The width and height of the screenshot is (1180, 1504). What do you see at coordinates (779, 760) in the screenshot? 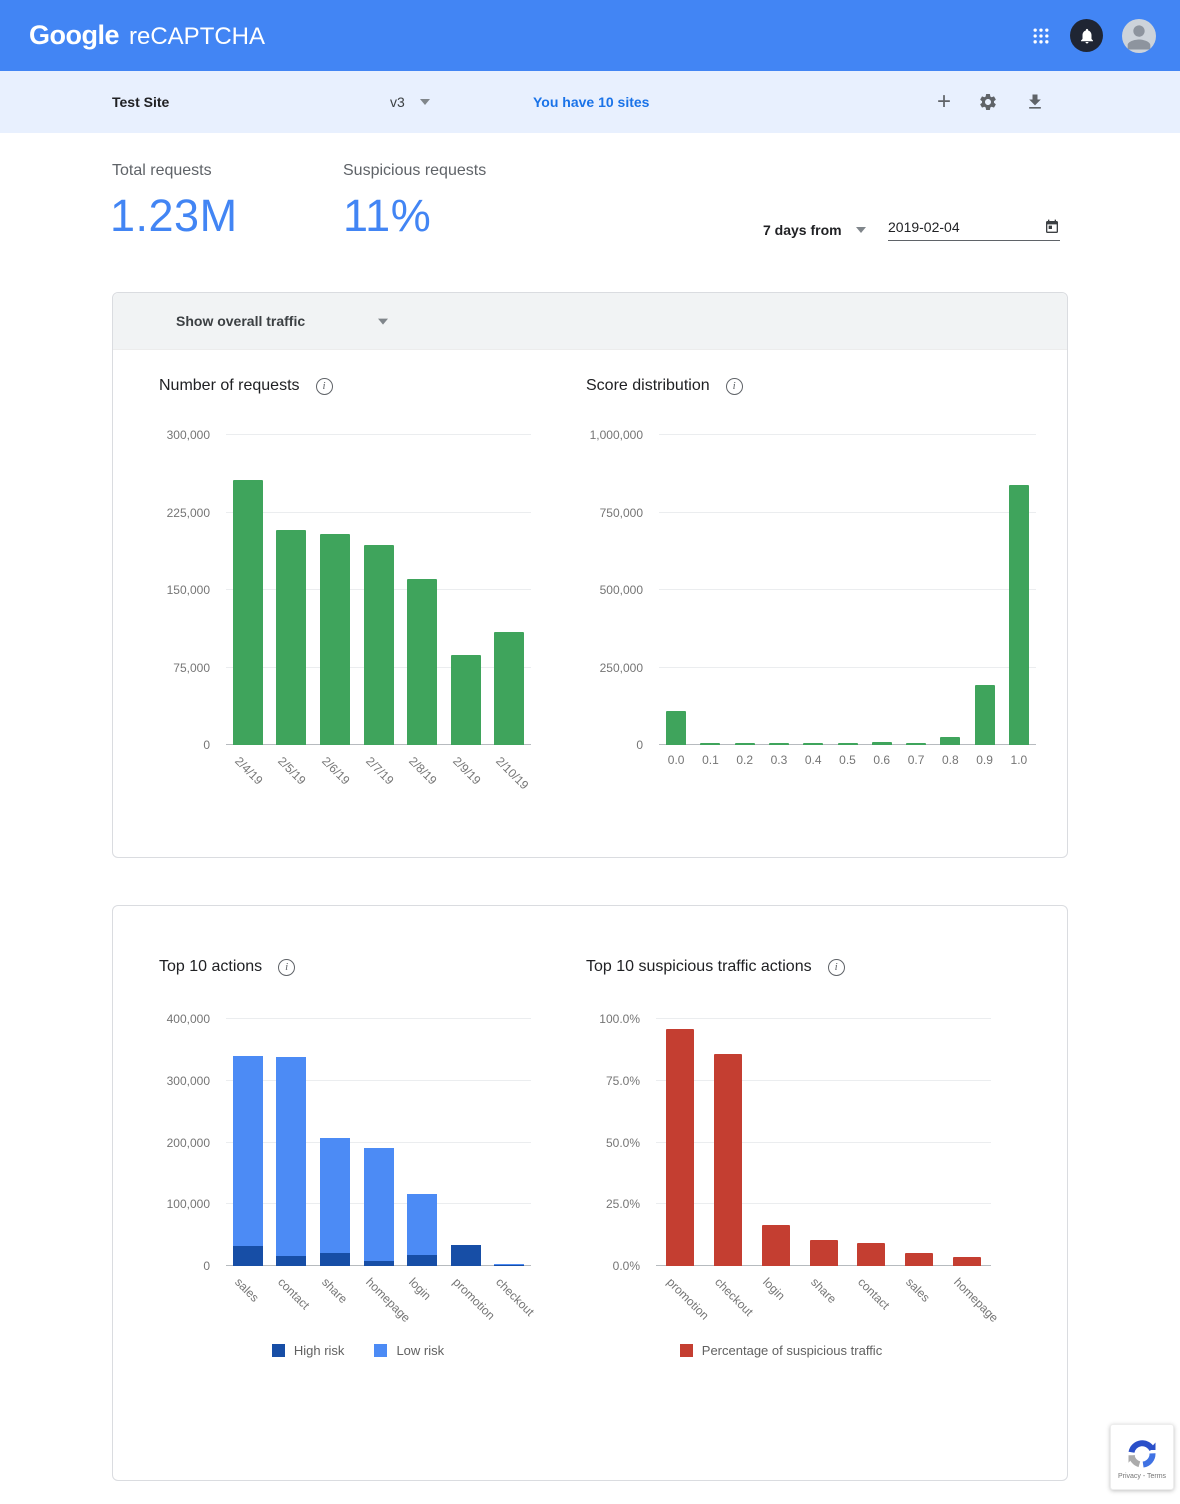
I see `x-tick-label: 0.3` at bounding box center [779, 760].